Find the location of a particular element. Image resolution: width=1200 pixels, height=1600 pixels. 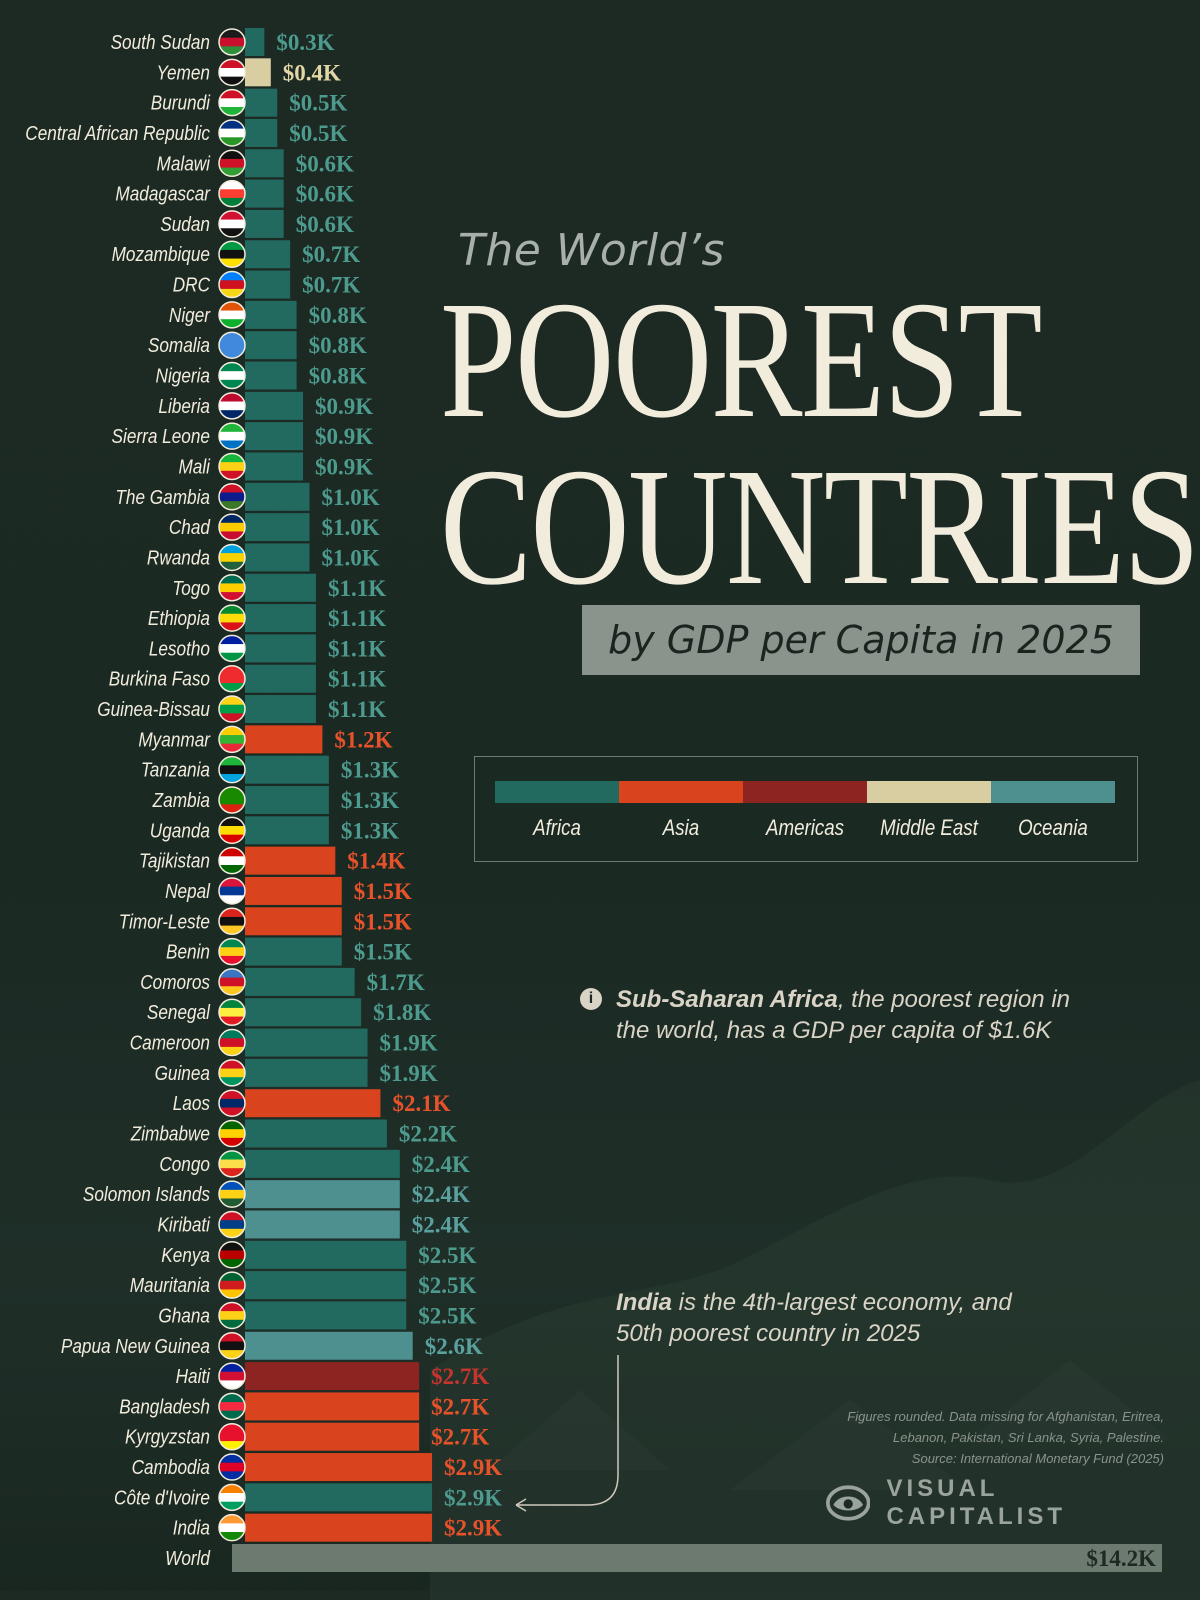

country-label-34: Guinea is located at coordinates (182, 1073).